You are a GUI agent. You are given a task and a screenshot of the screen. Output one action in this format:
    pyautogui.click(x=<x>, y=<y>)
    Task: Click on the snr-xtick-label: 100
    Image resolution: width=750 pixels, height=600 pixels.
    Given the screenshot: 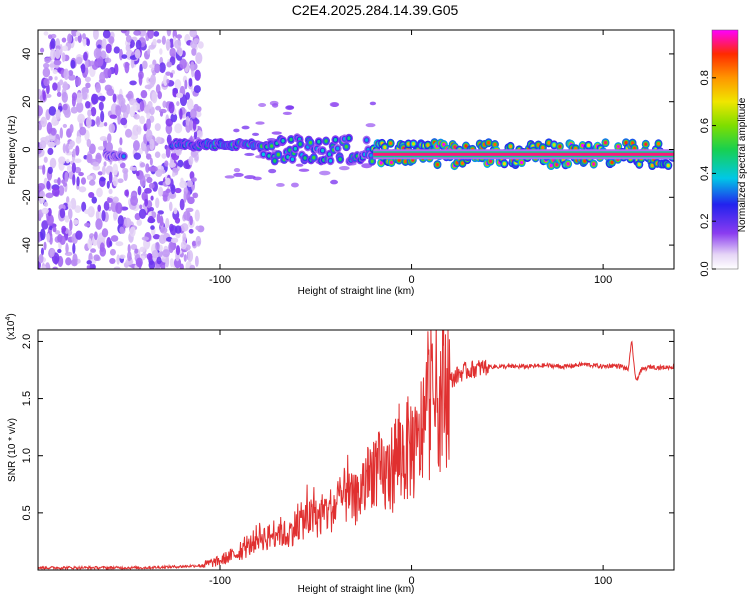 What is the action you would take?
    pyautogui.click(x=603, y=581)
    